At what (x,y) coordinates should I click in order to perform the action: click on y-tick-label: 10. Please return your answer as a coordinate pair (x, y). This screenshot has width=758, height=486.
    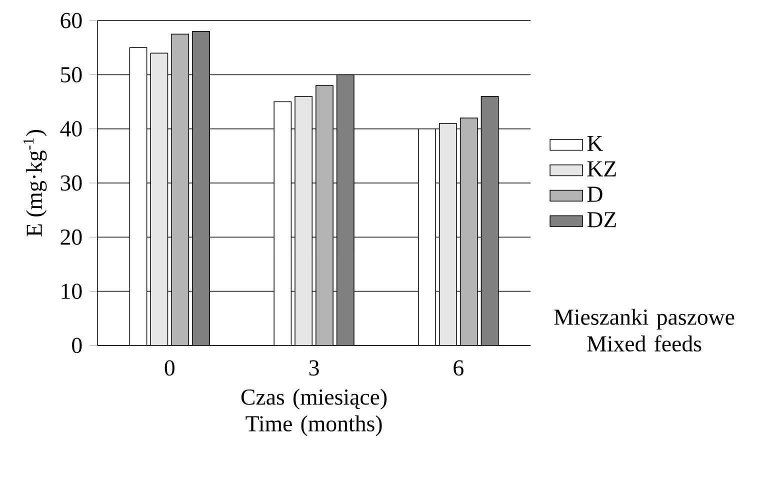
    Looking at the image, I should click on (72, 291).